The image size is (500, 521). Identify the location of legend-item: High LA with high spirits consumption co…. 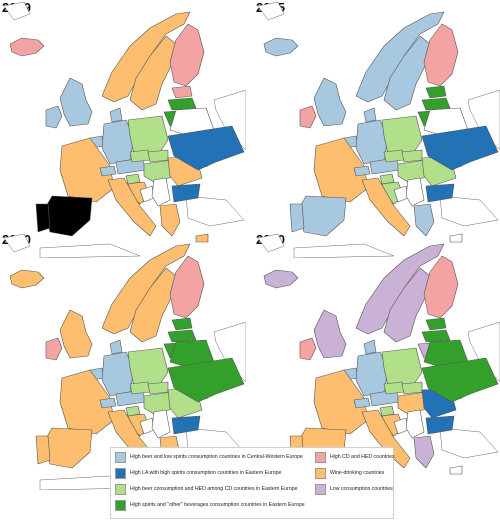
(198, 473).